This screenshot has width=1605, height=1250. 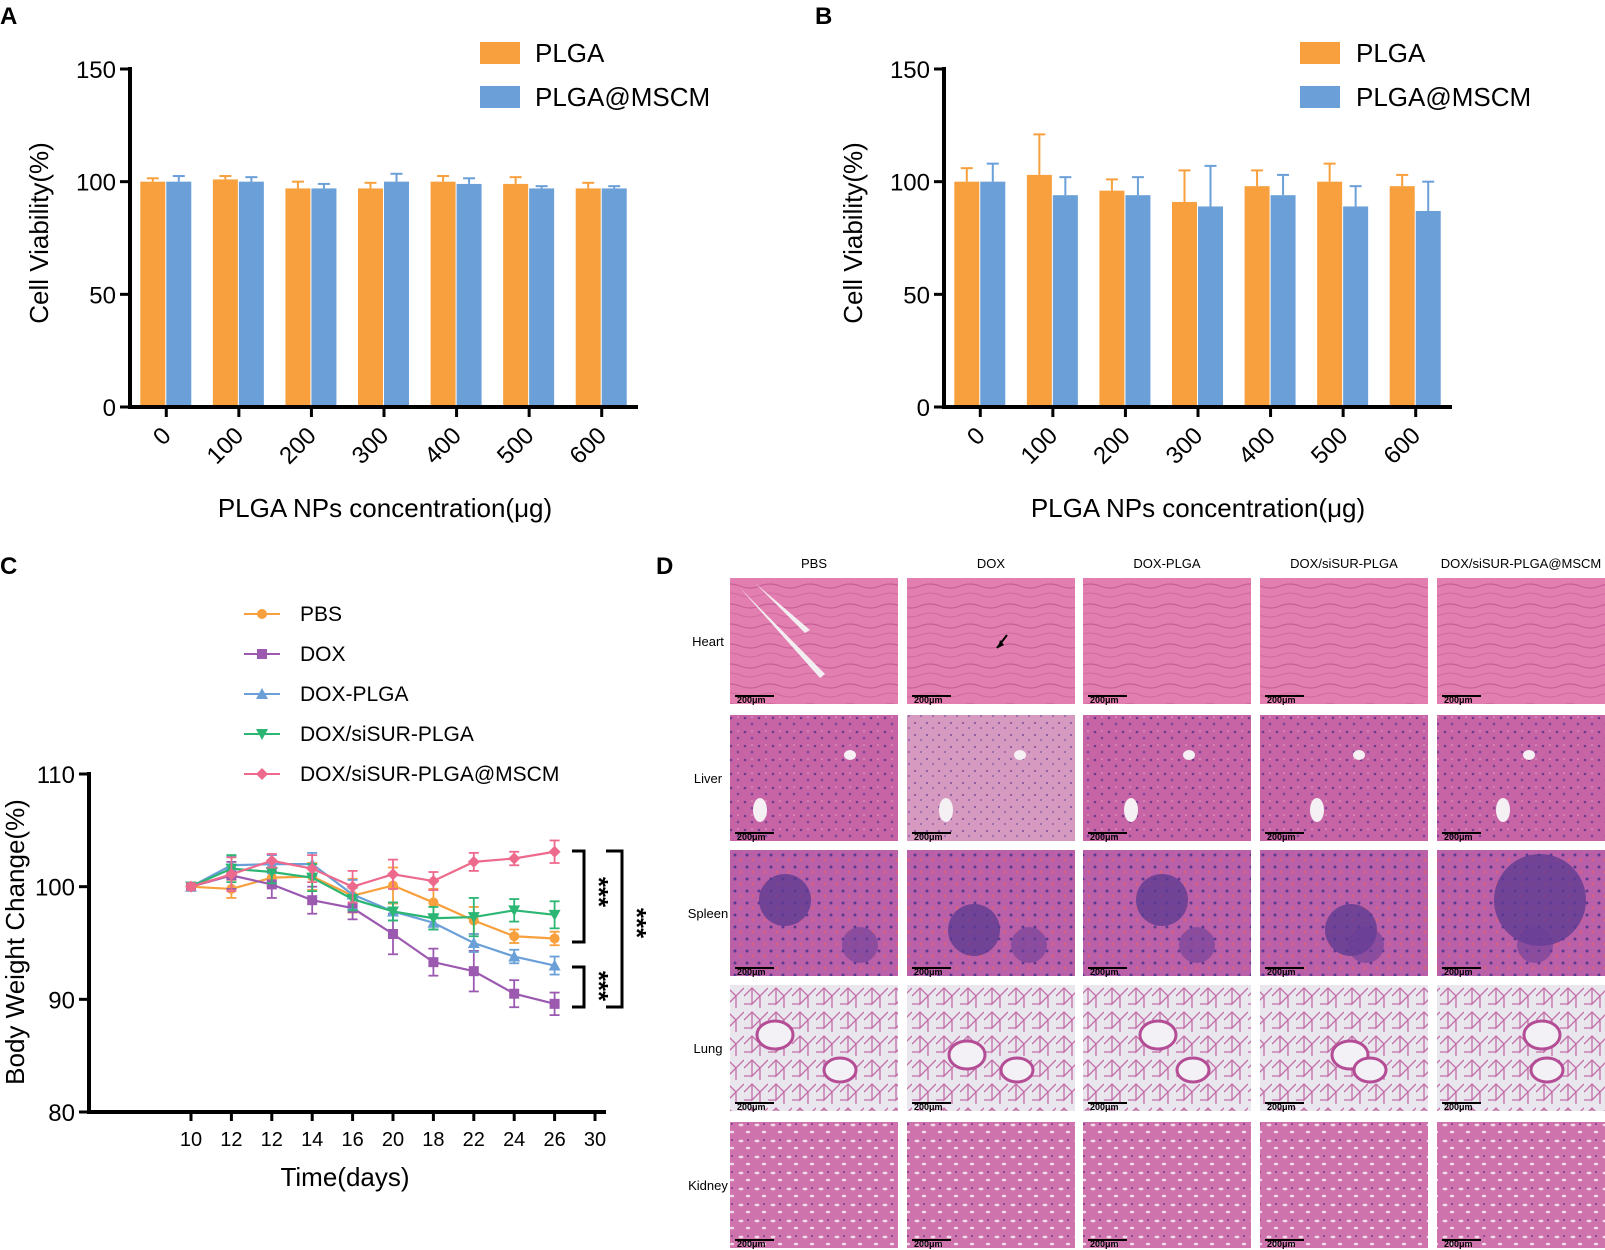 I want to click on xtick-label-c-9: 26, so click(x=554, y=1140).